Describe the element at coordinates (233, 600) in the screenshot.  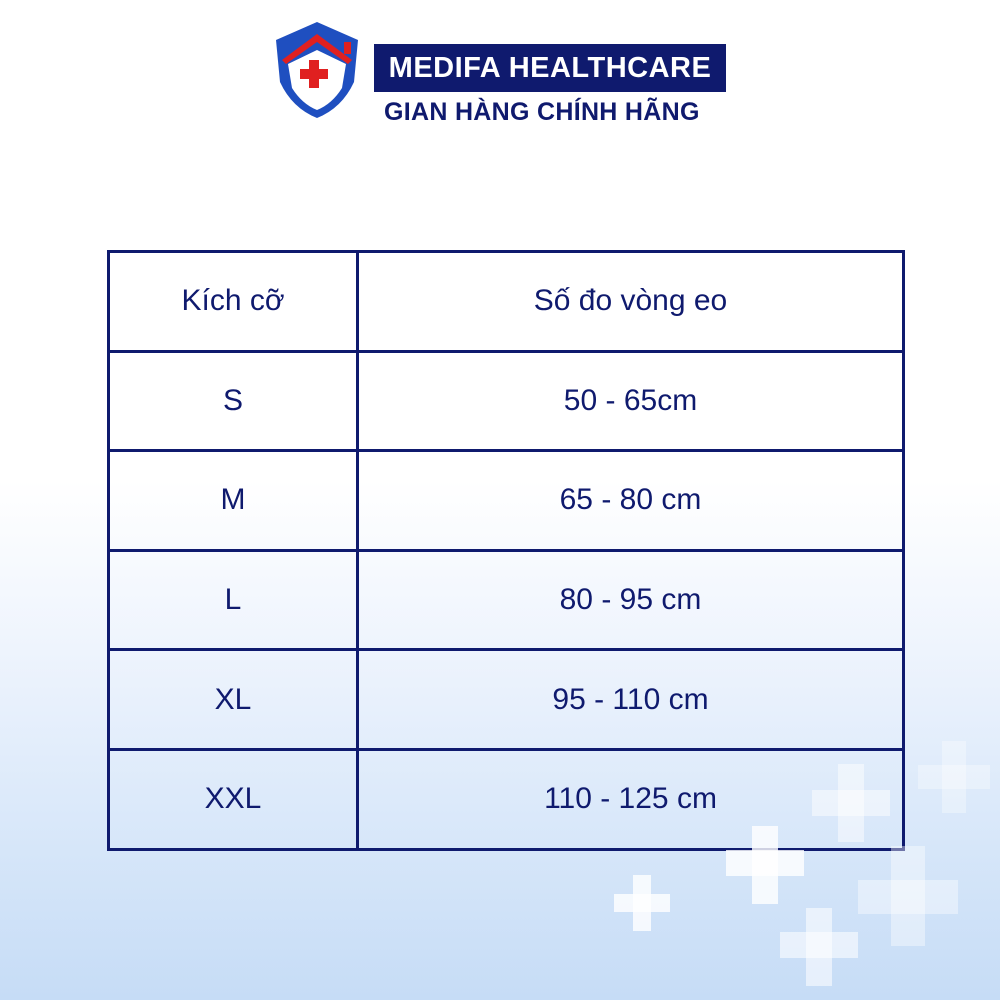
I see `size-cell: L` at that location.